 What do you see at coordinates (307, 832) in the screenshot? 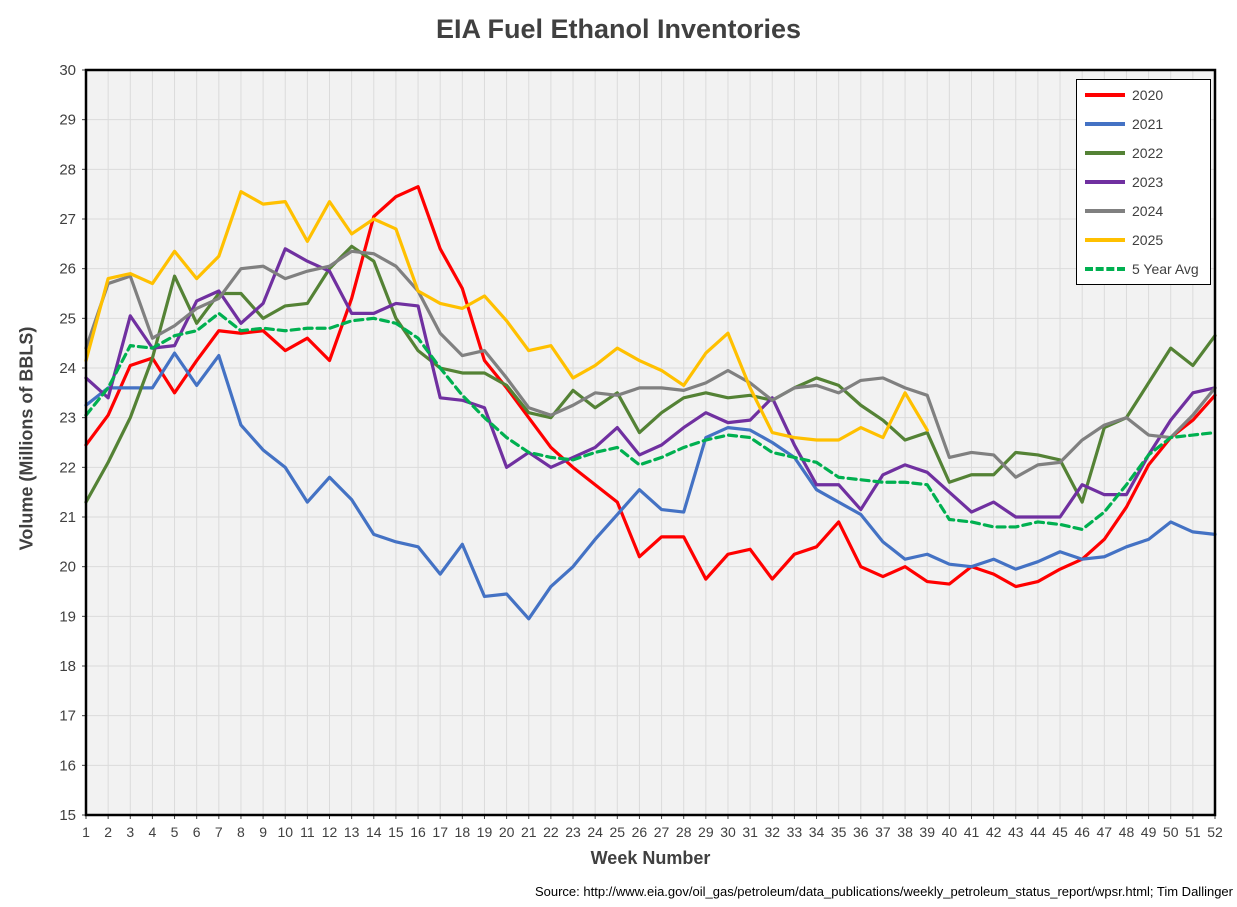
I see `svg-text: 11` at bounding box center [307, 832].